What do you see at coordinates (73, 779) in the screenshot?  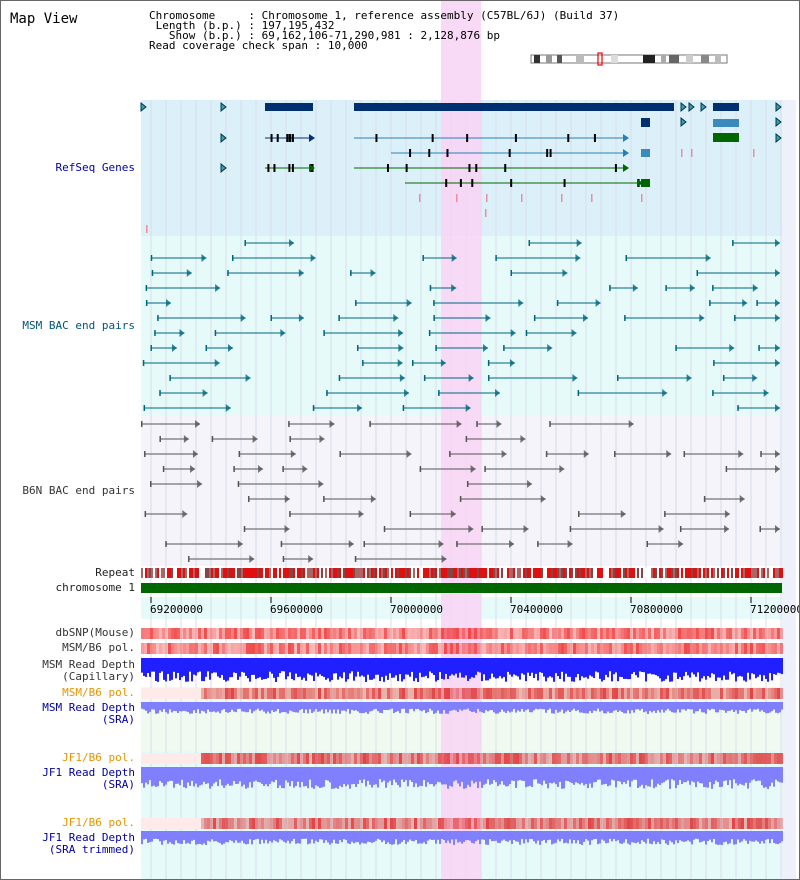 I see `track-label-jf1-depth: JF1 Read Depth (SRA)` at bounding box center [73, 779].